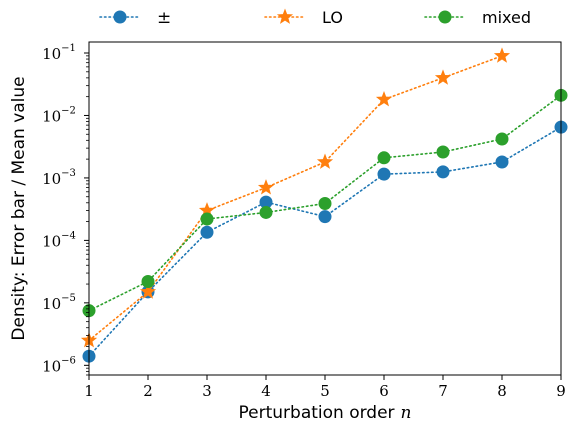 This screenshot has height=424, width=569. Describe the element at coordinates (59, 365) in the screenshot. I see `y-tick-label: 10⁻⁶` at that location.